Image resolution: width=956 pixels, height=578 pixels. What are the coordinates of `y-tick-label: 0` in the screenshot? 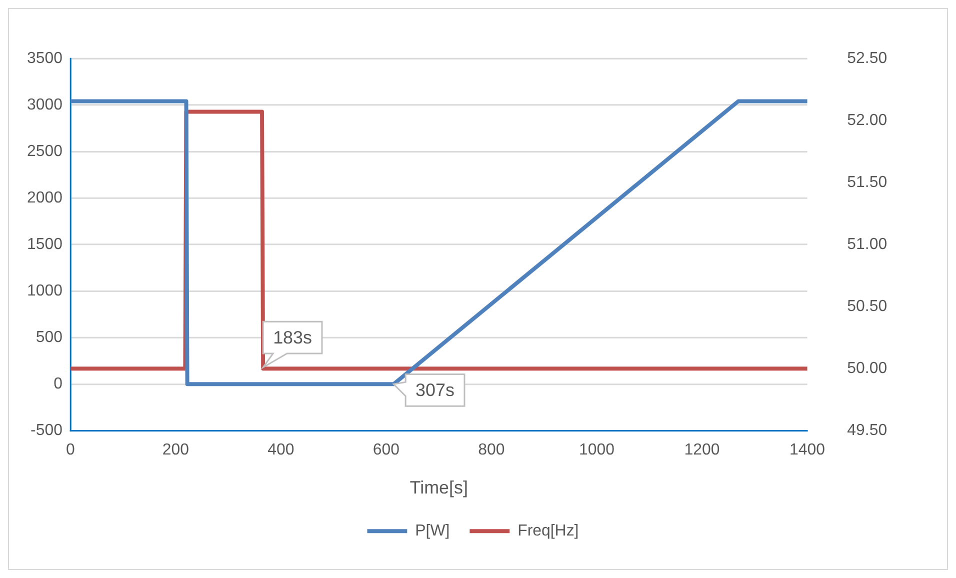 It's located at (58, 384).